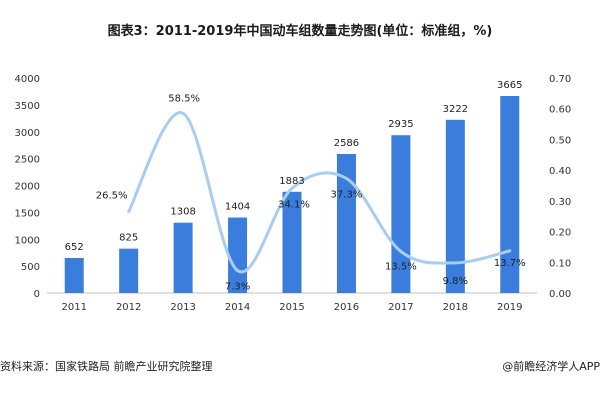 This screenshot has height=400, width=600. What do you see at coordinates (27, 106) in the screenshot?
I see `y-axis-tick-label: 3500` at bounding box center [27, 106].